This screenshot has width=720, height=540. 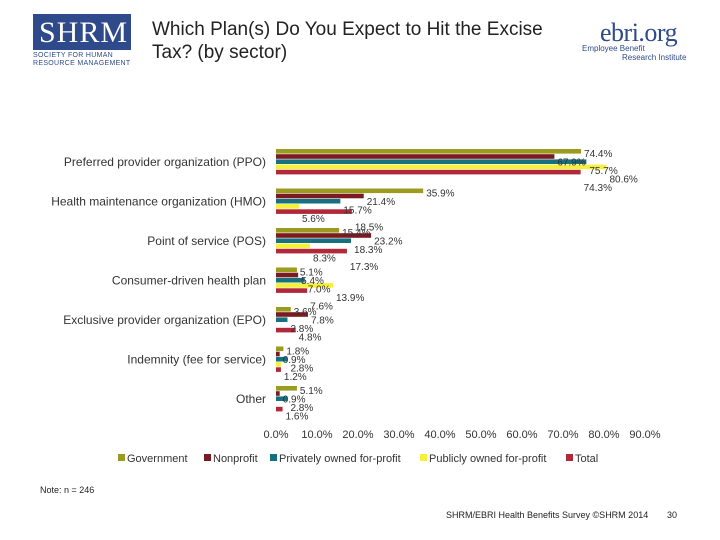 What do you see at coordinates (311, 251) in the screenshot?
I see `bar-point-of-service-pos-total` at bounding box center [311, 251].